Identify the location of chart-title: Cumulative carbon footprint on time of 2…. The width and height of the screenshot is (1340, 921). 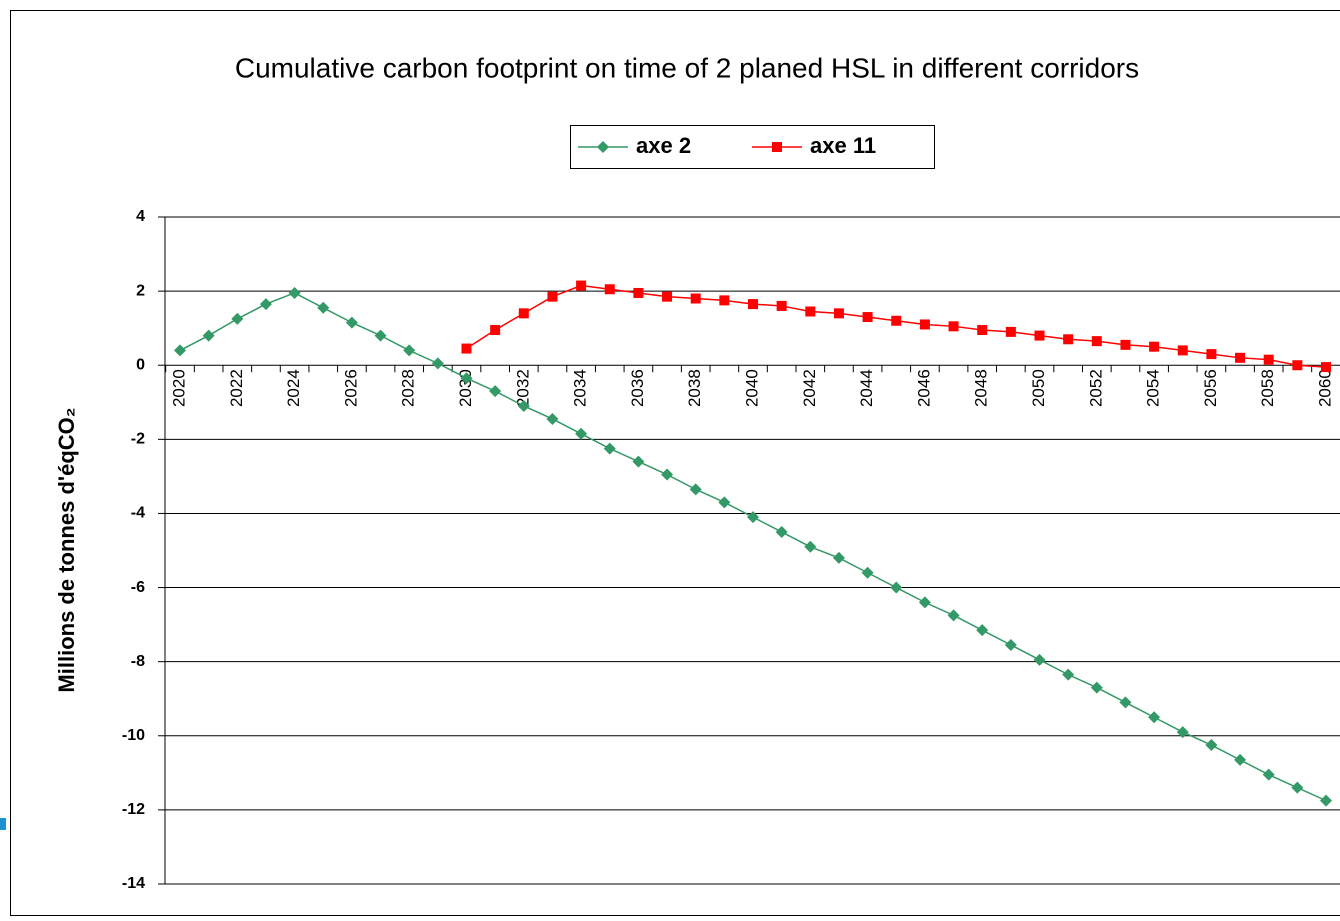
(687, 67).